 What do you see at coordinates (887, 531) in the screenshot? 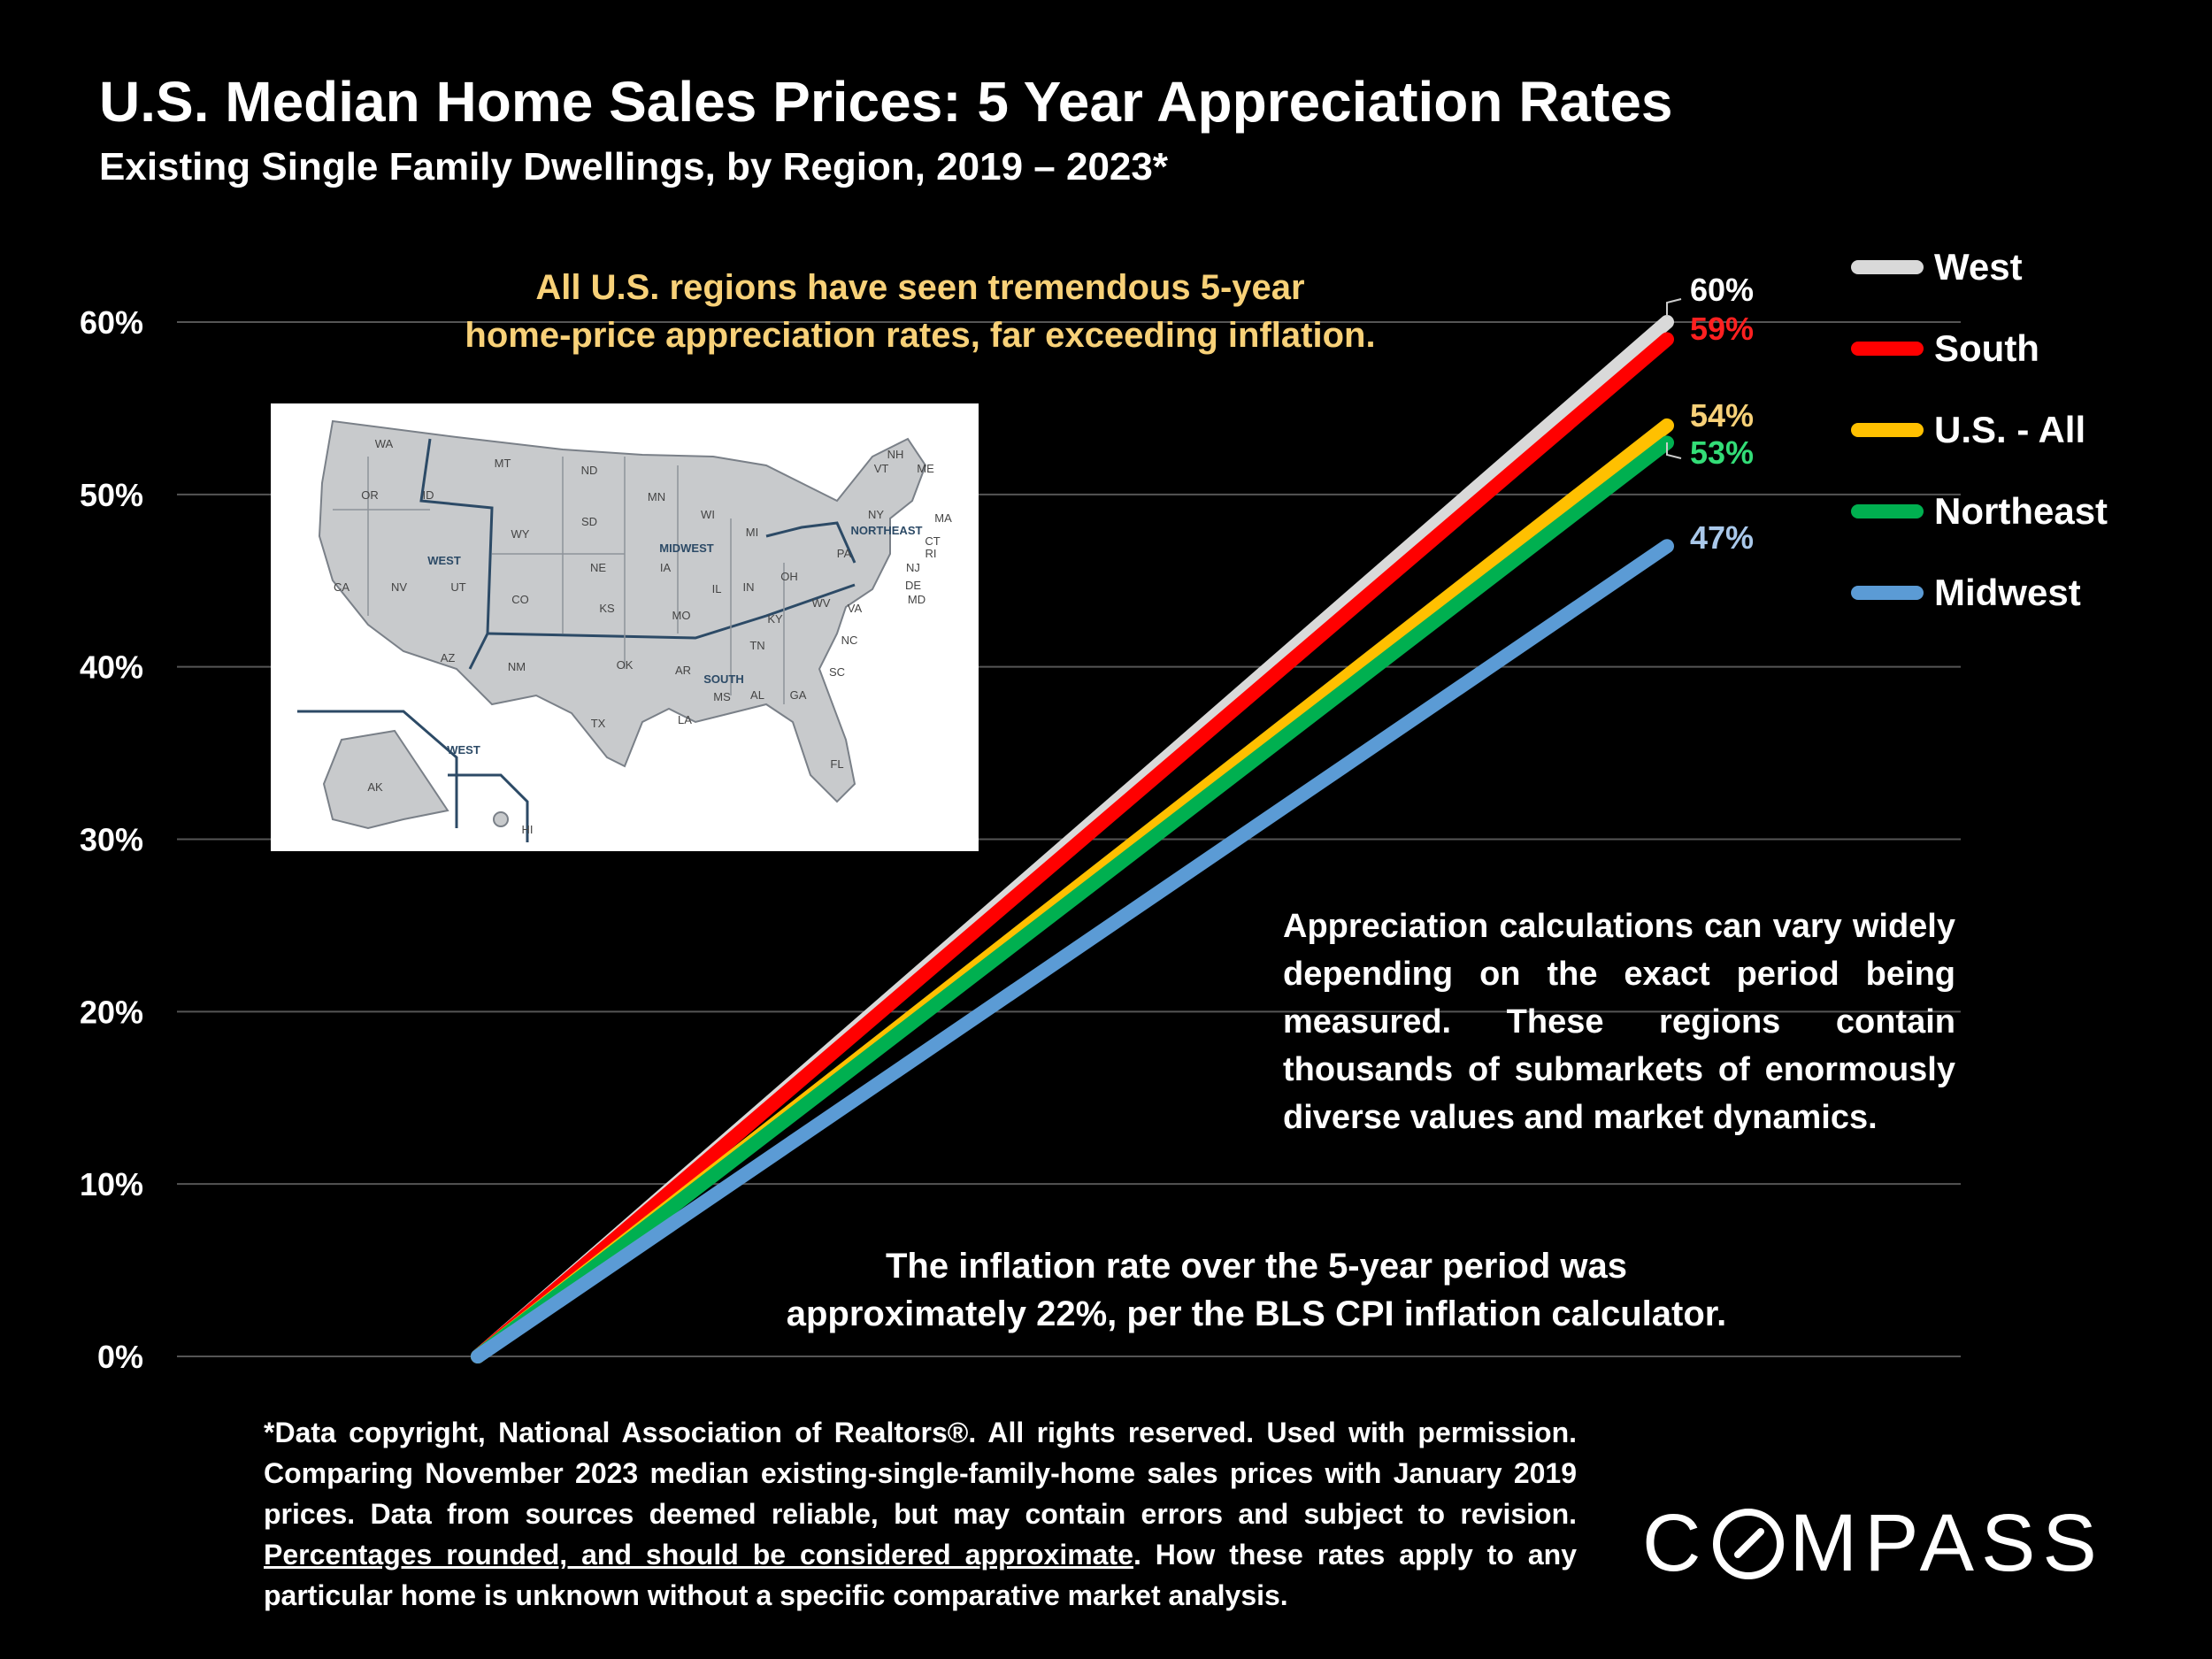
I see `map-region-label: NORTHEAST` at bounding box center [887, 531].